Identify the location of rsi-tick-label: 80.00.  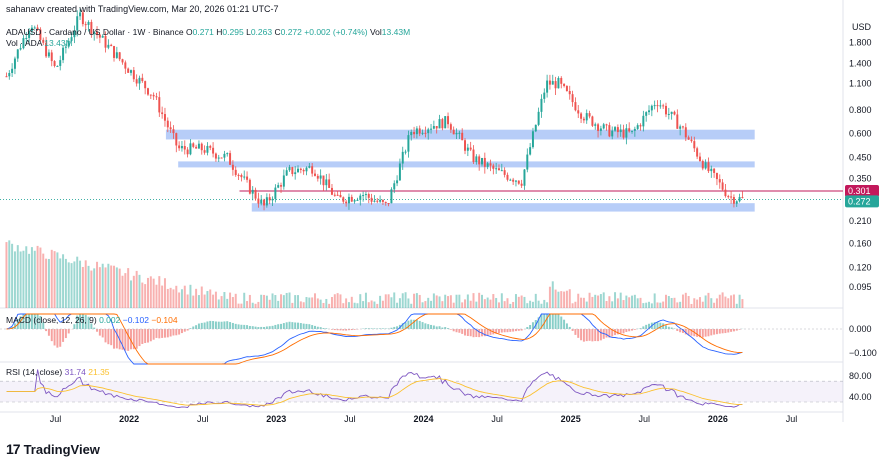
(860, 376).